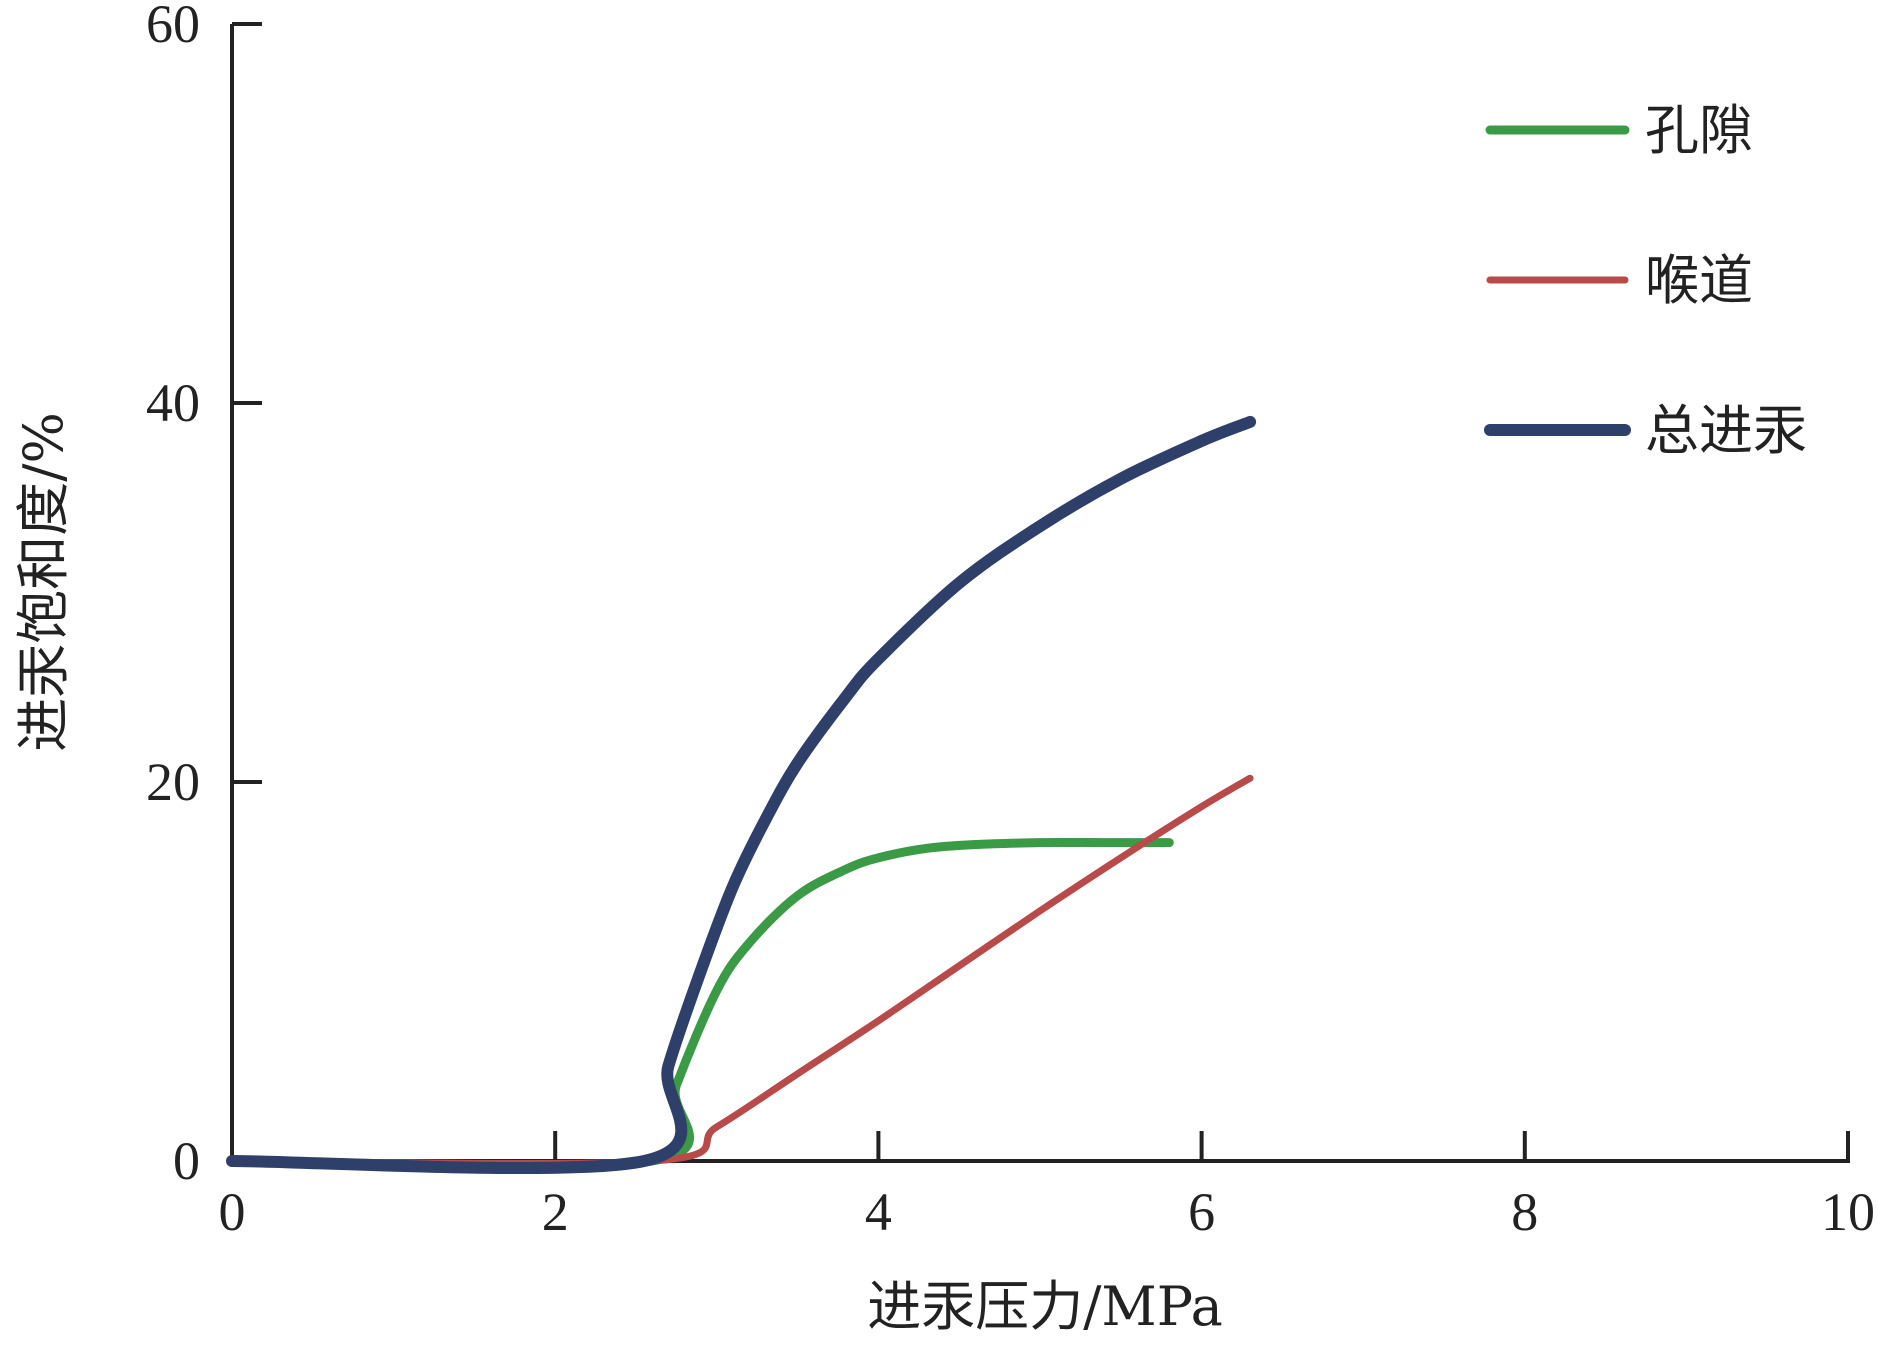 Image resolution: width=1878 pixels, height=1348 pixels. What do you see at coordinates (232, 1212) in the screenshot?
I see `x-tick-label: 0` at bounding box center [232, 1212].